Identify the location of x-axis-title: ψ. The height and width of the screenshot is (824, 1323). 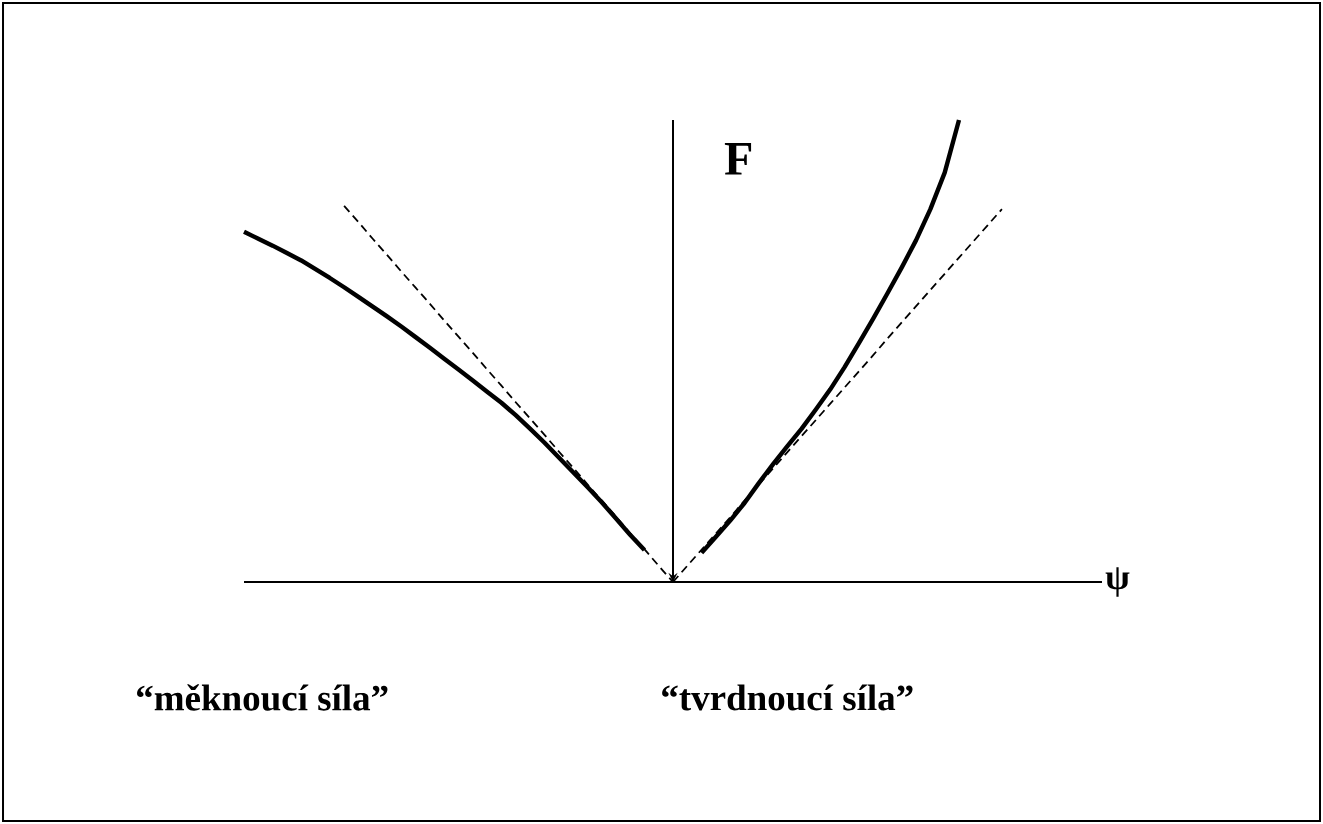
(1117, 582).